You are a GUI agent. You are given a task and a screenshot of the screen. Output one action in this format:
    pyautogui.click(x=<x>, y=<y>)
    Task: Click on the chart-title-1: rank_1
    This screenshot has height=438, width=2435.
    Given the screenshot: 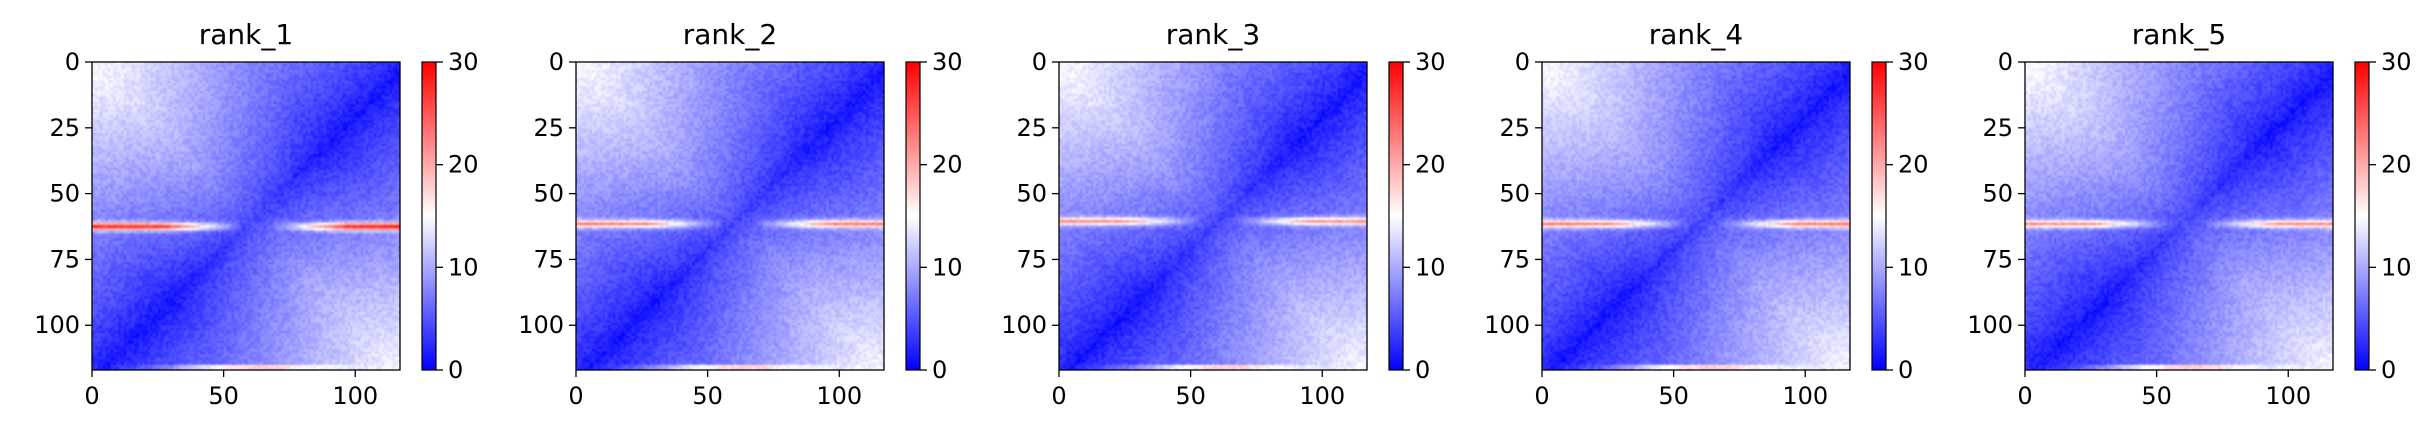 What is the action you would take?
    pyautogui.click(x=246, y=34)
    